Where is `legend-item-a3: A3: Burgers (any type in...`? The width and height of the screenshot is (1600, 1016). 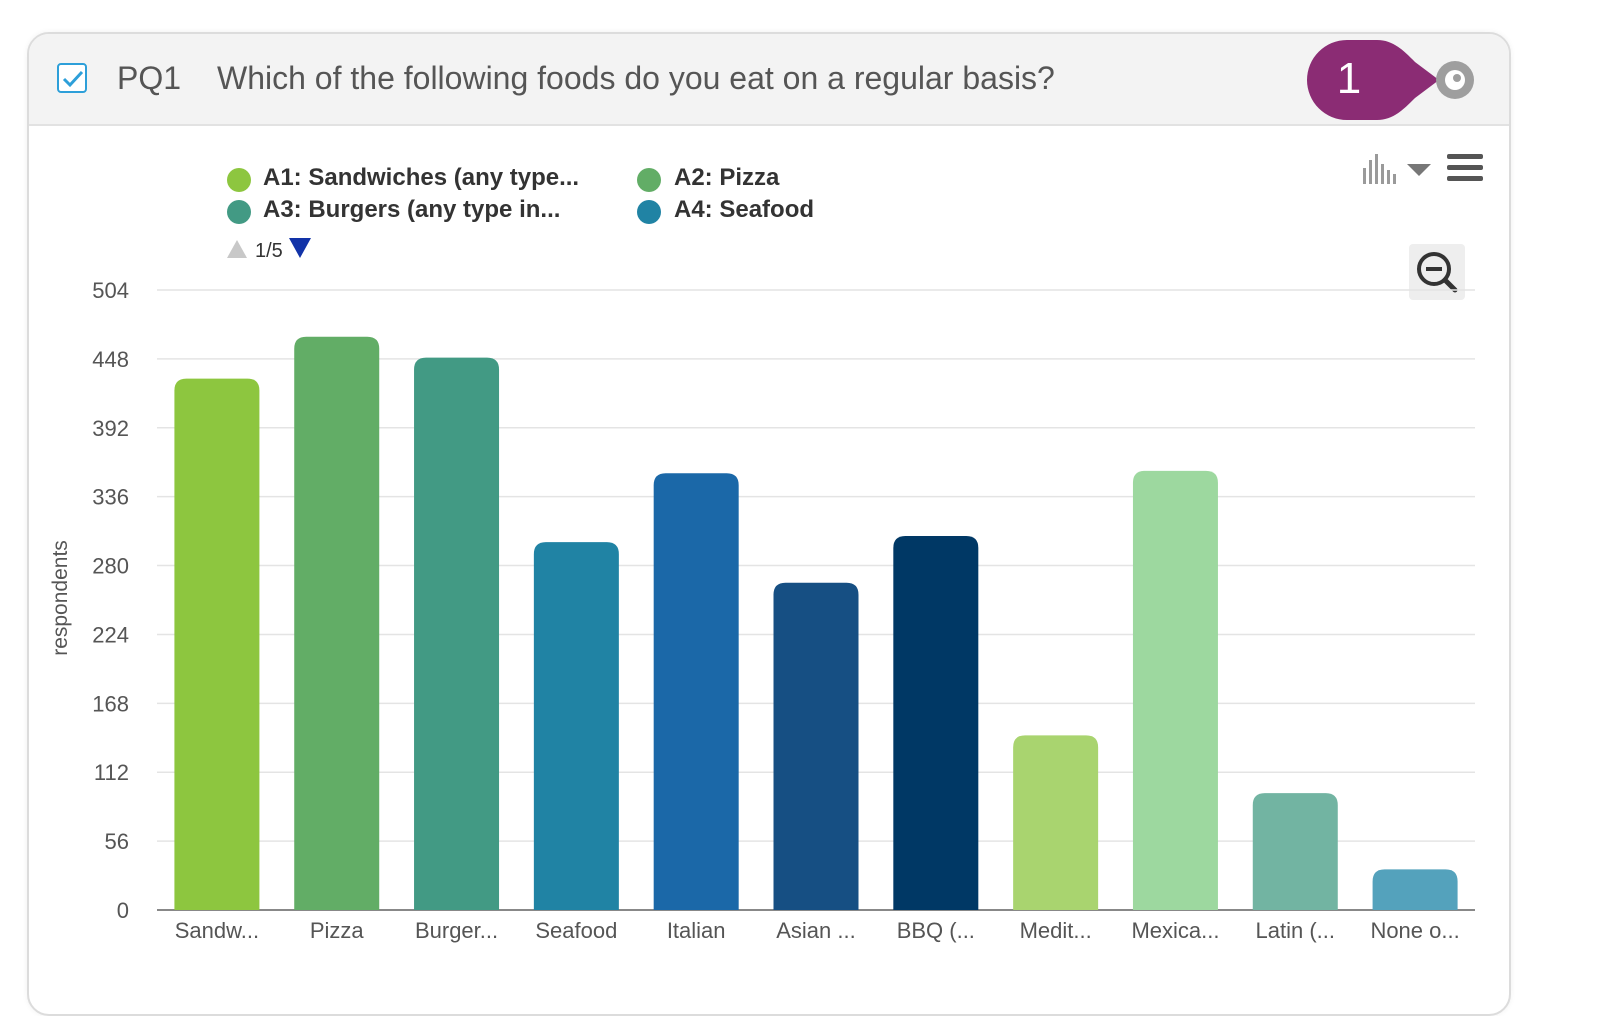 legend-item-a3: A3: Burgers (any type in... is located at coordinates (412, 209).